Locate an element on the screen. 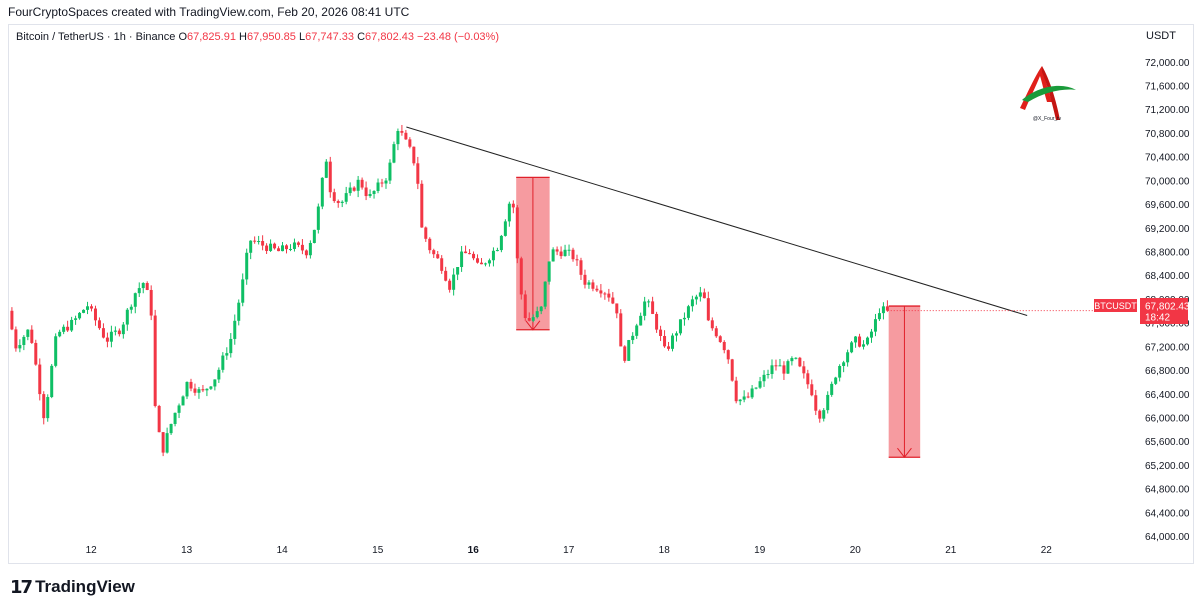 The height and width of the screenshot is (612, 1200). y-tick-label: 71,600.00 is located at coordinates (1167, 87).